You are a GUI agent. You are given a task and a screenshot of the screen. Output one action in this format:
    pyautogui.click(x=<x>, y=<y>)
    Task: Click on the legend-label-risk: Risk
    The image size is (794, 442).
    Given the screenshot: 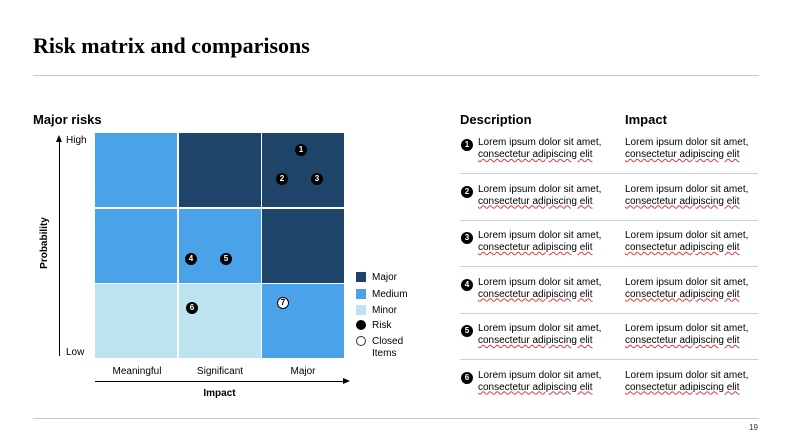 What is the action you would take?
    pyautogui.click(x=382, y=325)
    